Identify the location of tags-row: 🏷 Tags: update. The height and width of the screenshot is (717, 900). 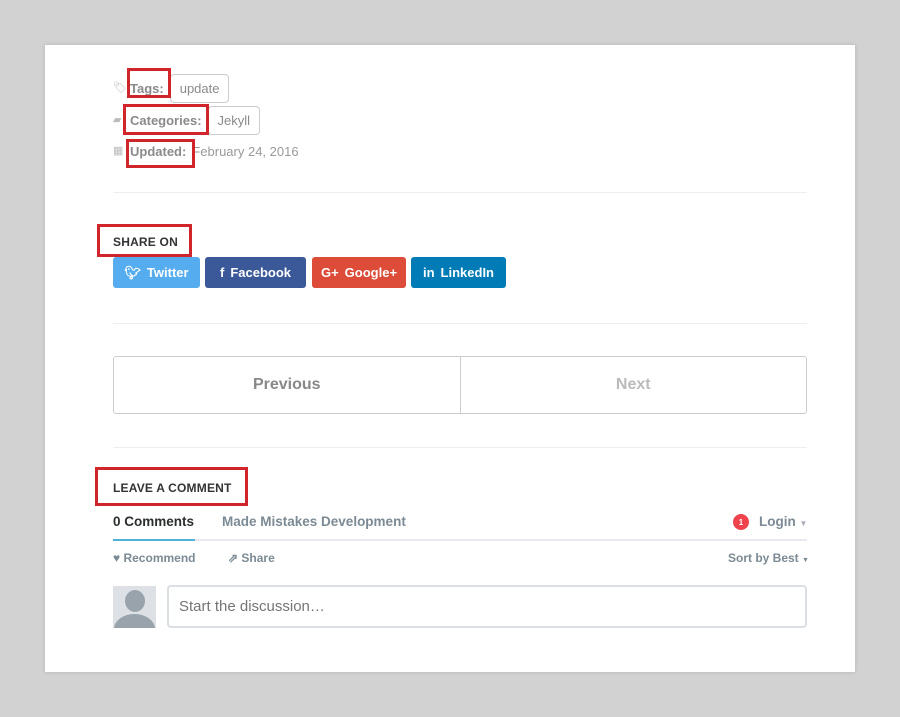
(171, 88).